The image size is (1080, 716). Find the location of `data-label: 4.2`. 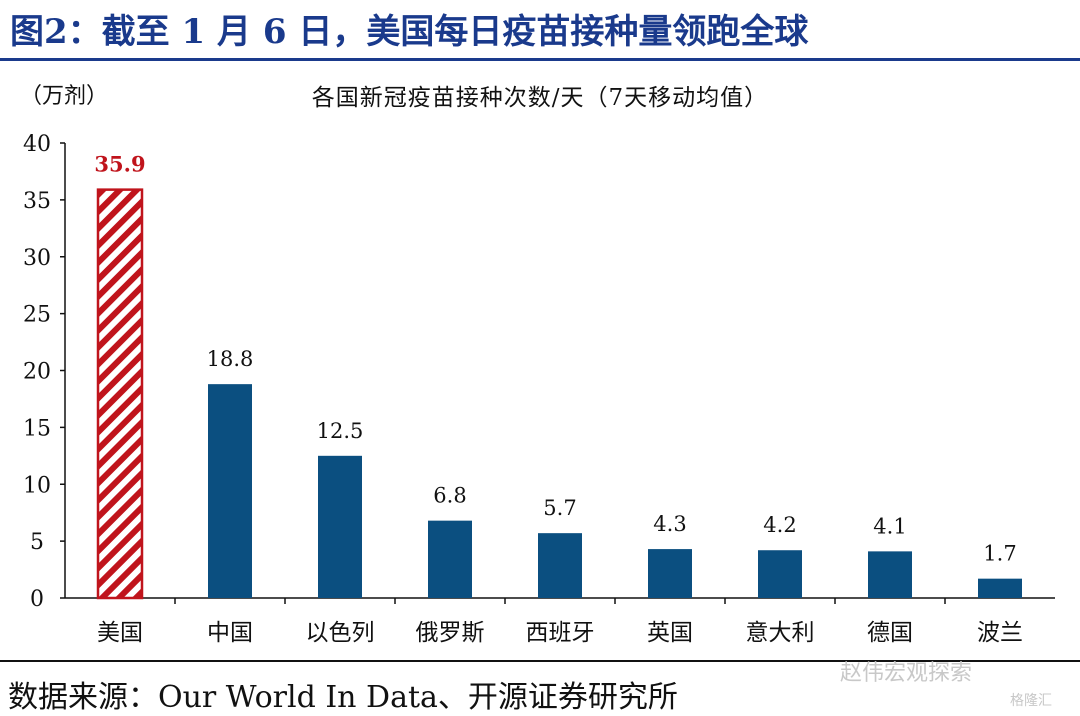

data-label: 4.2 is located at coordinates (779, 525).